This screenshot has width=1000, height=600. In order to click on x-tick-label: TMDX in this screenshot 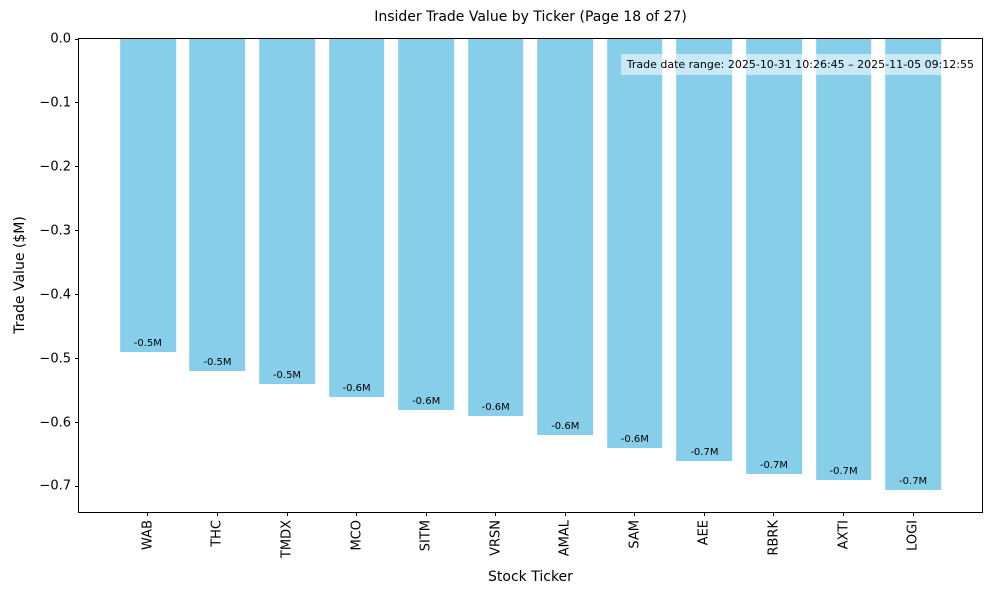, I will do `click(287, 539)`.